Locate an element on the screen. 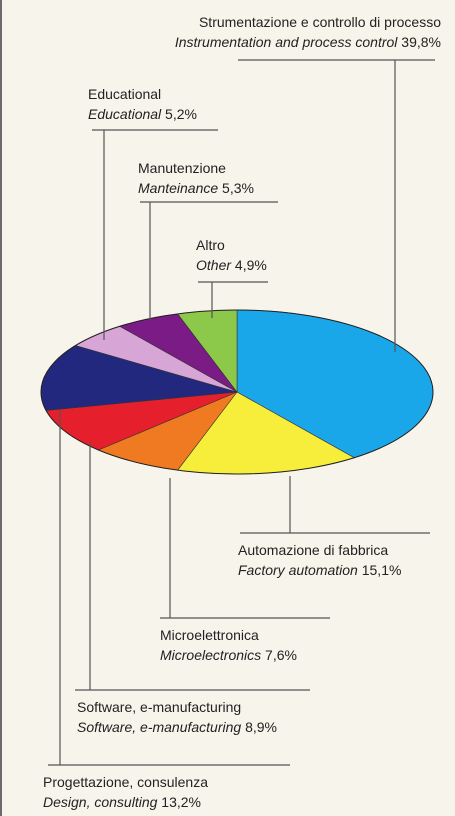 This screenshot has width=455, height=816. slice-label-english: Microelectronics is located at coordinates (211, 655).